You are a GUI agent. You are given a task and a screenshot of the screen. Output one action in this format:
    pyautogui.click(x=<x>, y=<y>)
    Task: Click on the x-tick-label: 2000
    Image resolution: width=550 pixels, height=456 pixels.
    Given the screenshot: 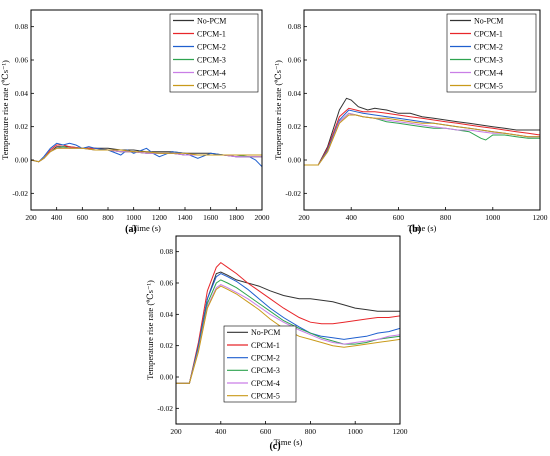 What is the action you would take?
    pyautogui.click(x=262, y=217)
    